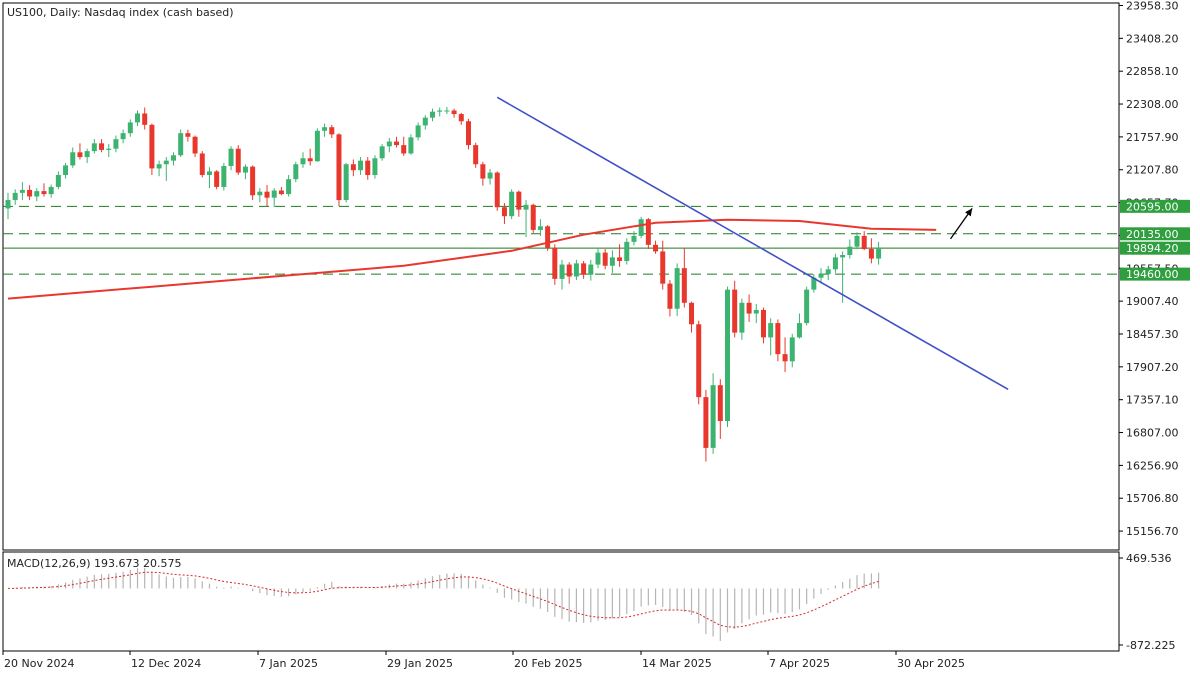 This screenshot has width=1200, height=679. I want to click on y-tick-label: 21757.90, so click(1152, 137).